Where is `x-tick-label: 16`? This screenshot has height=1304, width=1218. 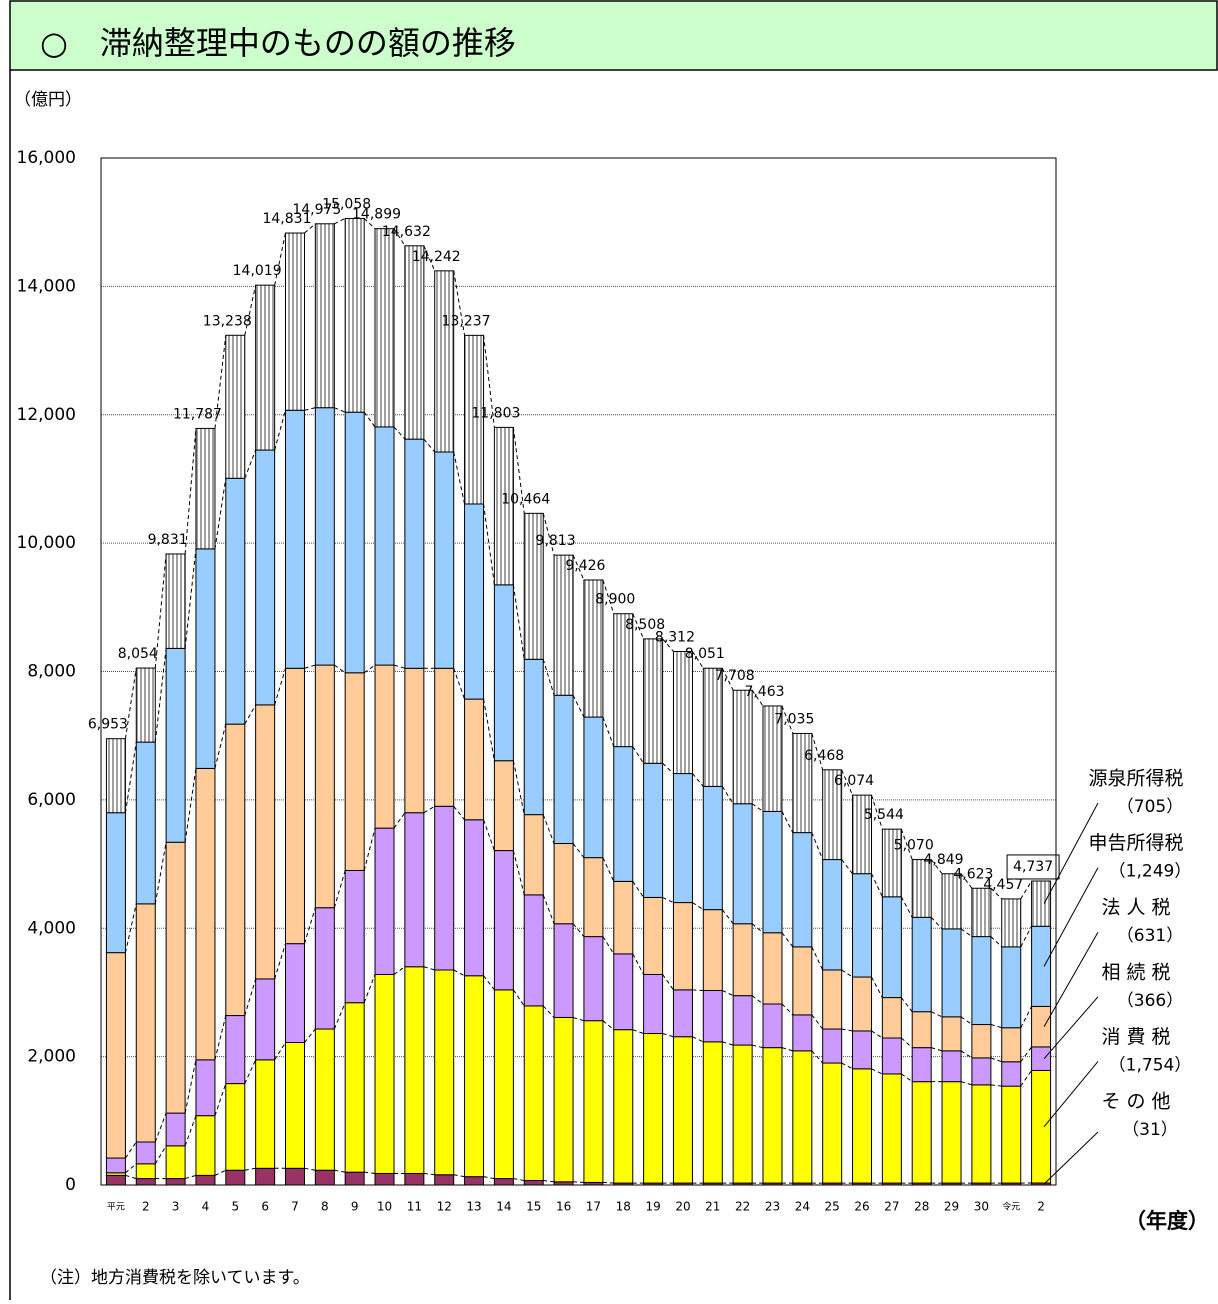
x-tick-label: 16 is located at coordinates (563, 1207).